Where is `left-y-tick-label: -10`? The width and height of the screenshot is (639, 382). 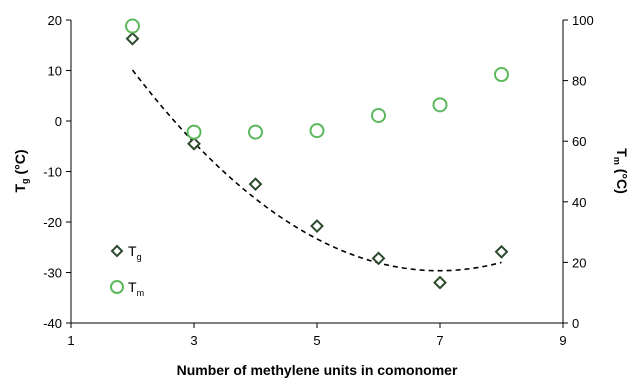
left-y-tick-label: -10 is located at coordinates (52, 172).